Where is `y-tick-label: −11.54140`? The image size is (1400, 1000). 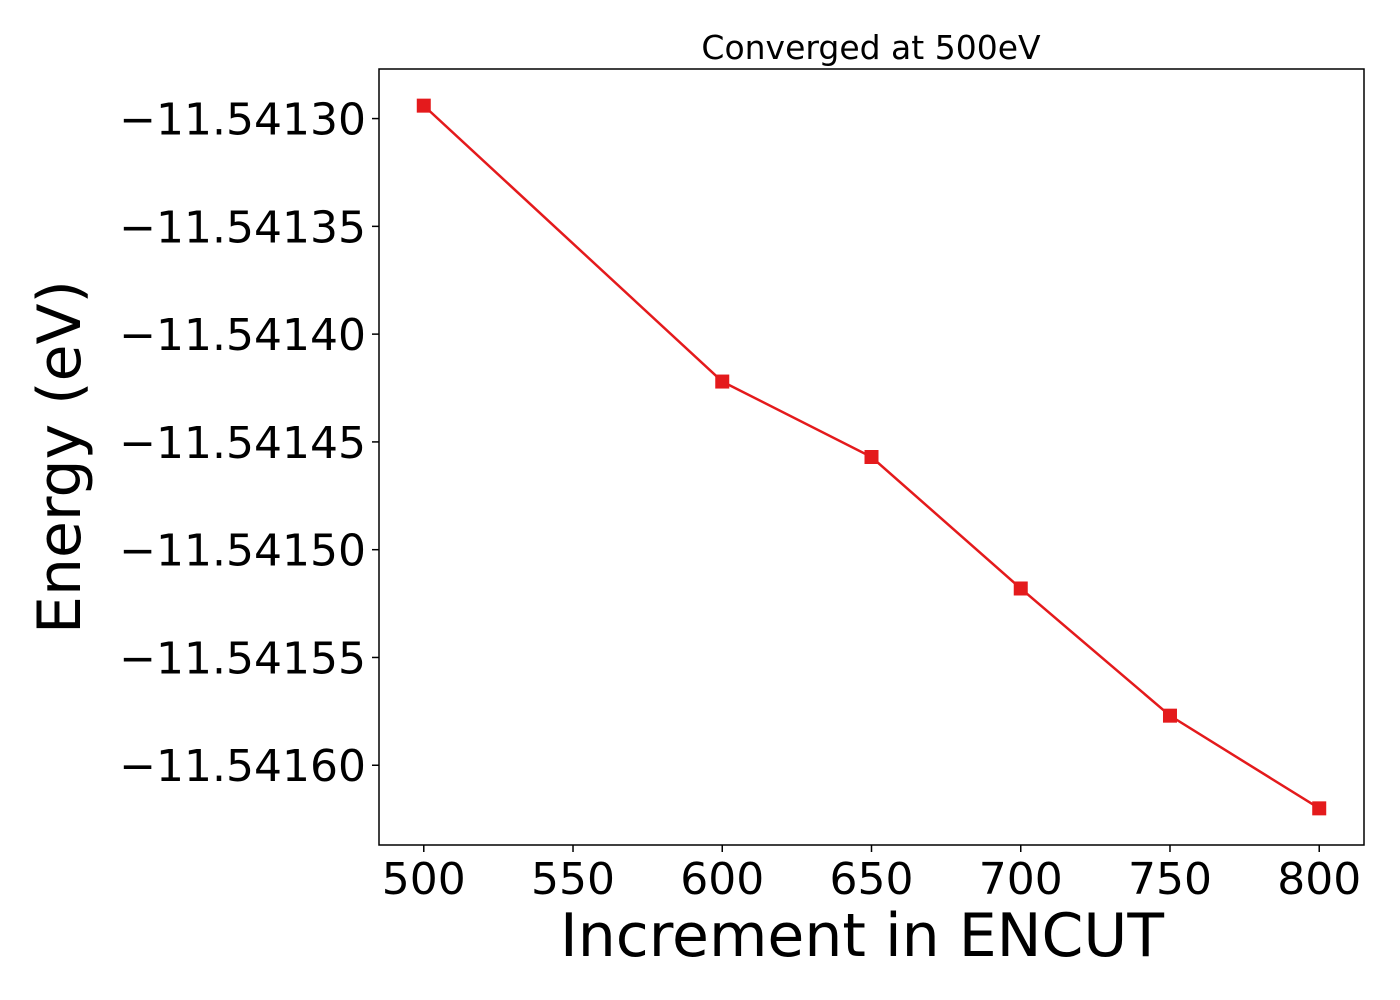 y-tick-label: −11.54140 is located at coordinates (242, 335).